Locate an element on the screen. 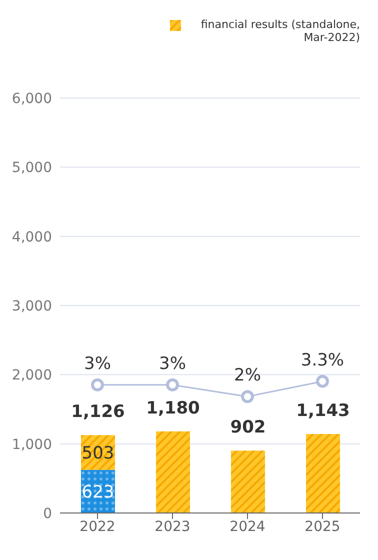 The height and width of the screenshot is (560, 378). y-tick-label: 3,000 is located at coordinates (32, 306).